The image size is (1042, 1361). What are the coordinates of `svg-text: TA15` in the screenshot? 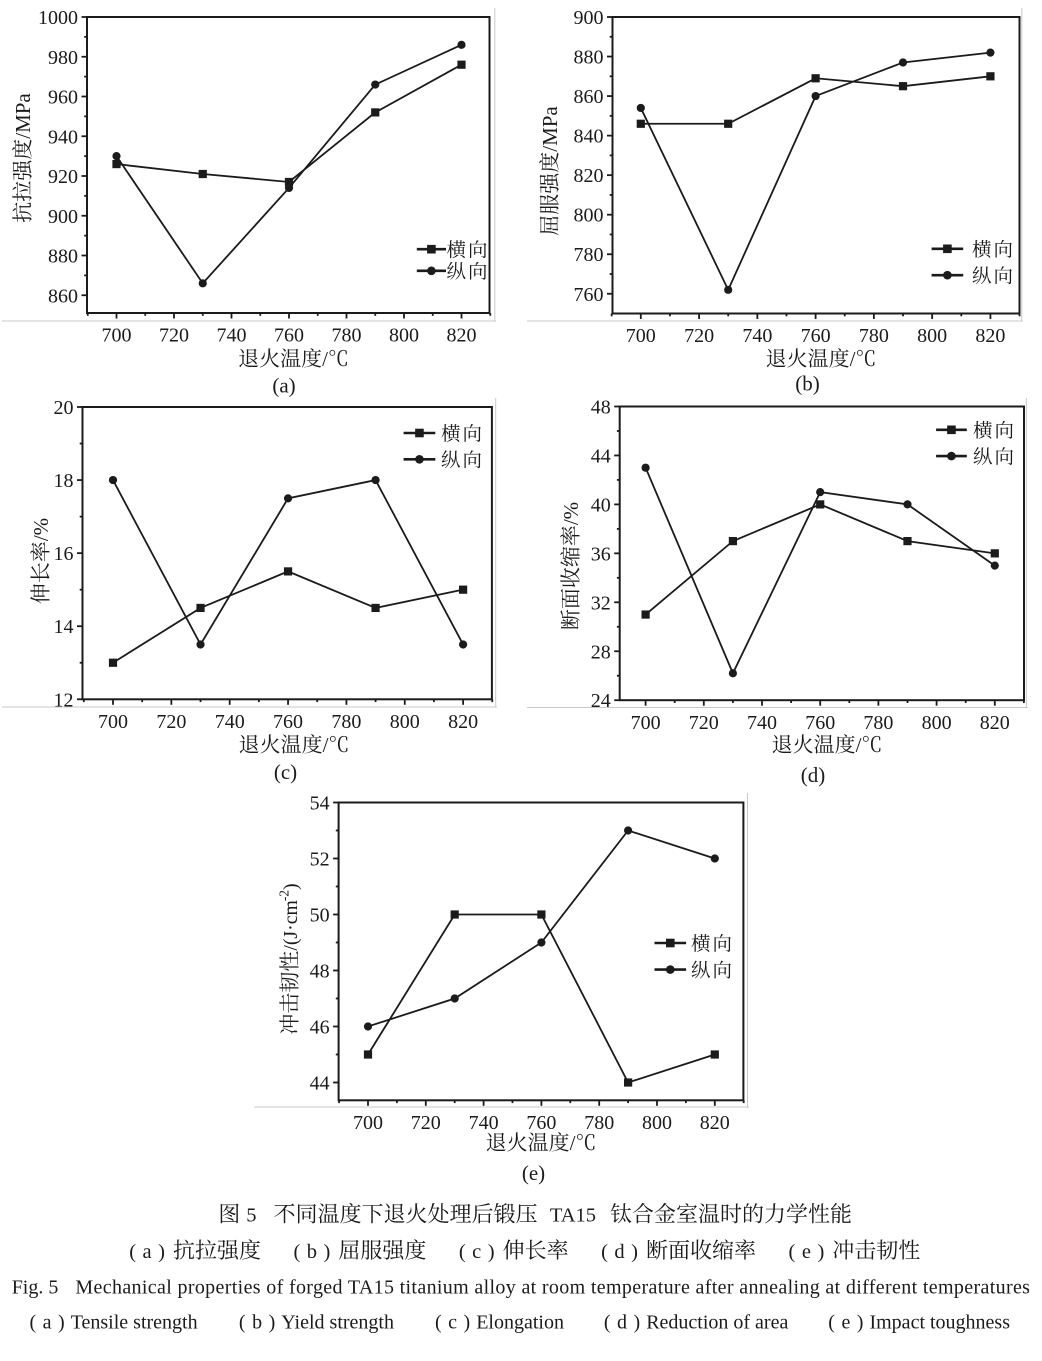 It's located at (573, 1216).